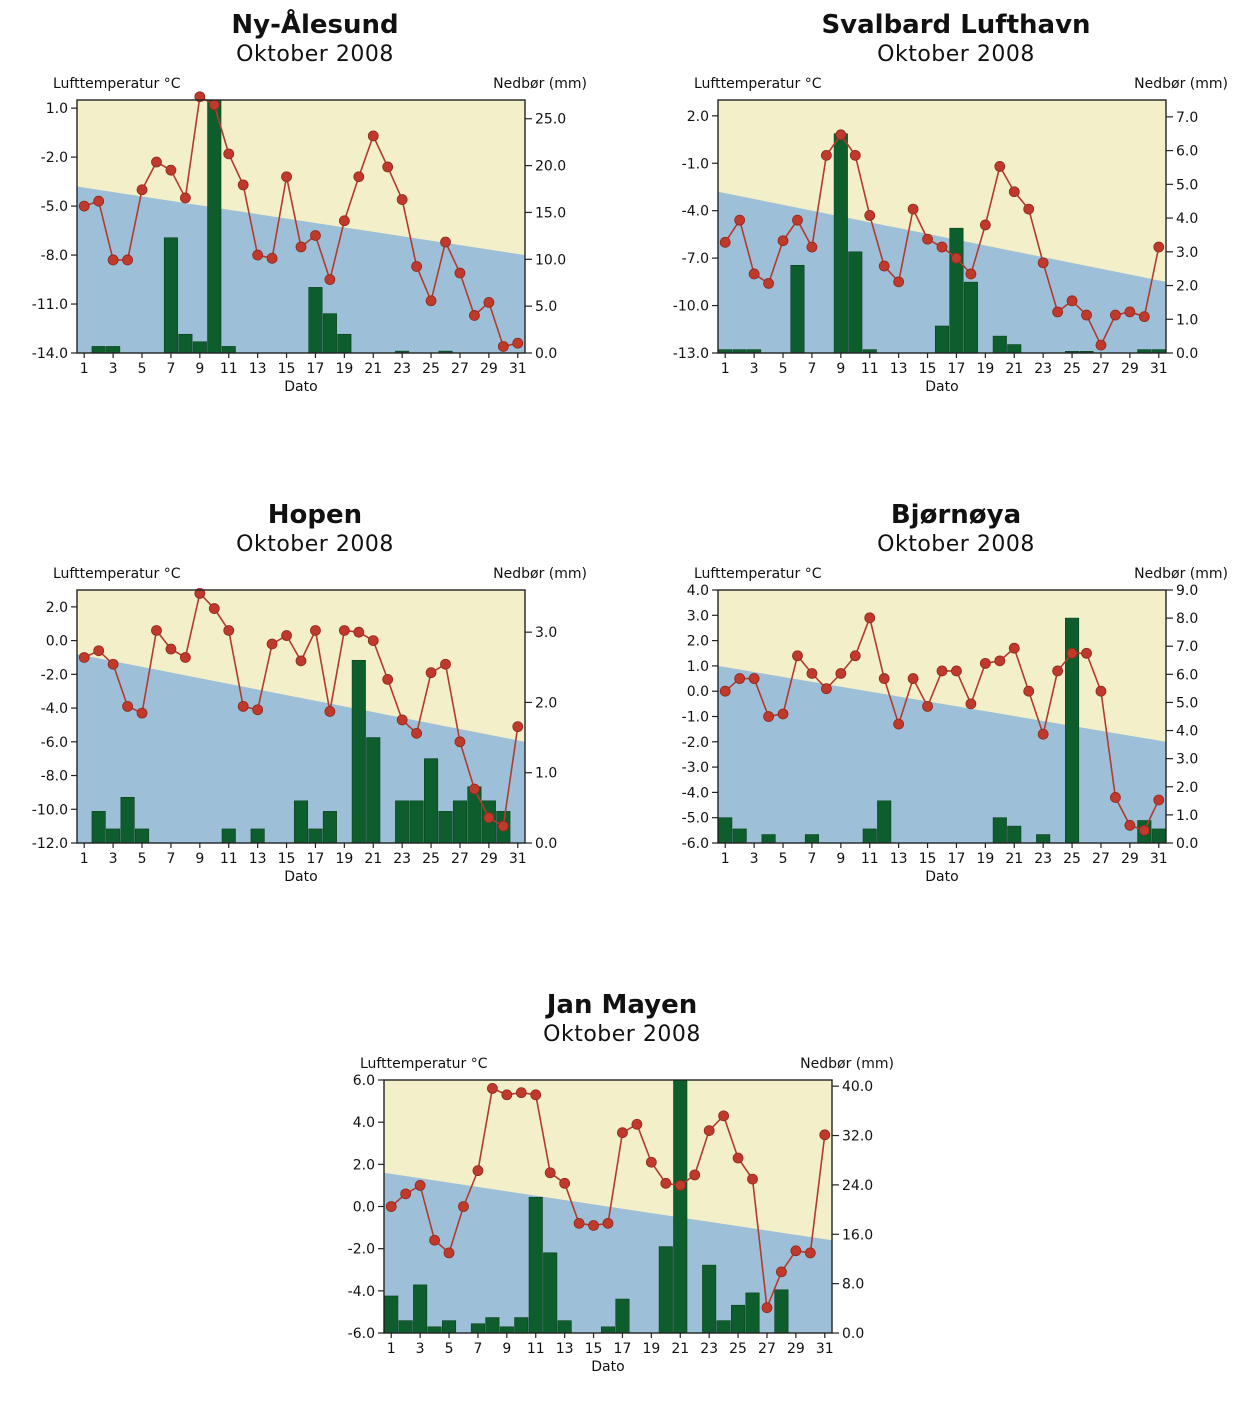 The image size is (1247, 1410). I want to click on x-tick-label: 1, so click(725, 369).